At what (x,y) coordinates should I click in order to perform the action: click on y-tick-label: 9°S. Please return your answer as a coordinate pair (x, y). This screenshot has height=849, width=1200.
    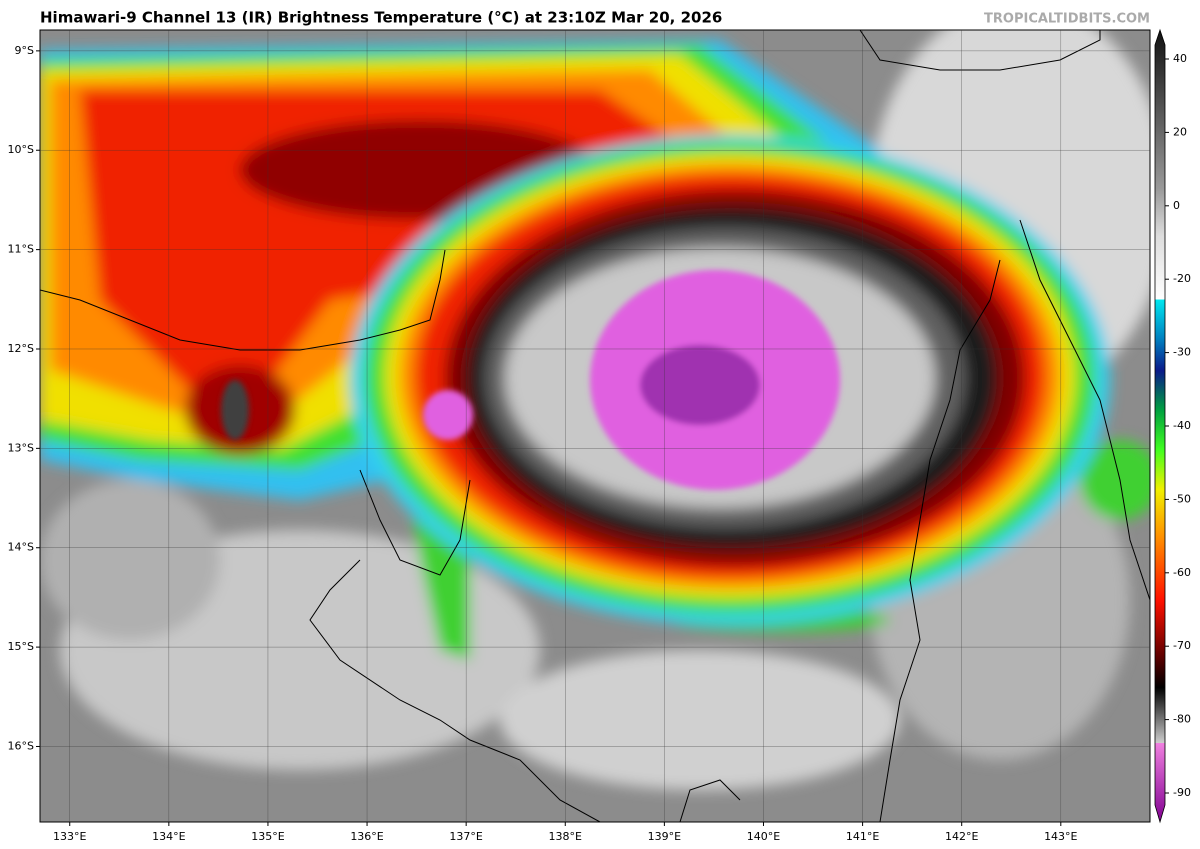
    Looking at the image, I should click on (24, 50).